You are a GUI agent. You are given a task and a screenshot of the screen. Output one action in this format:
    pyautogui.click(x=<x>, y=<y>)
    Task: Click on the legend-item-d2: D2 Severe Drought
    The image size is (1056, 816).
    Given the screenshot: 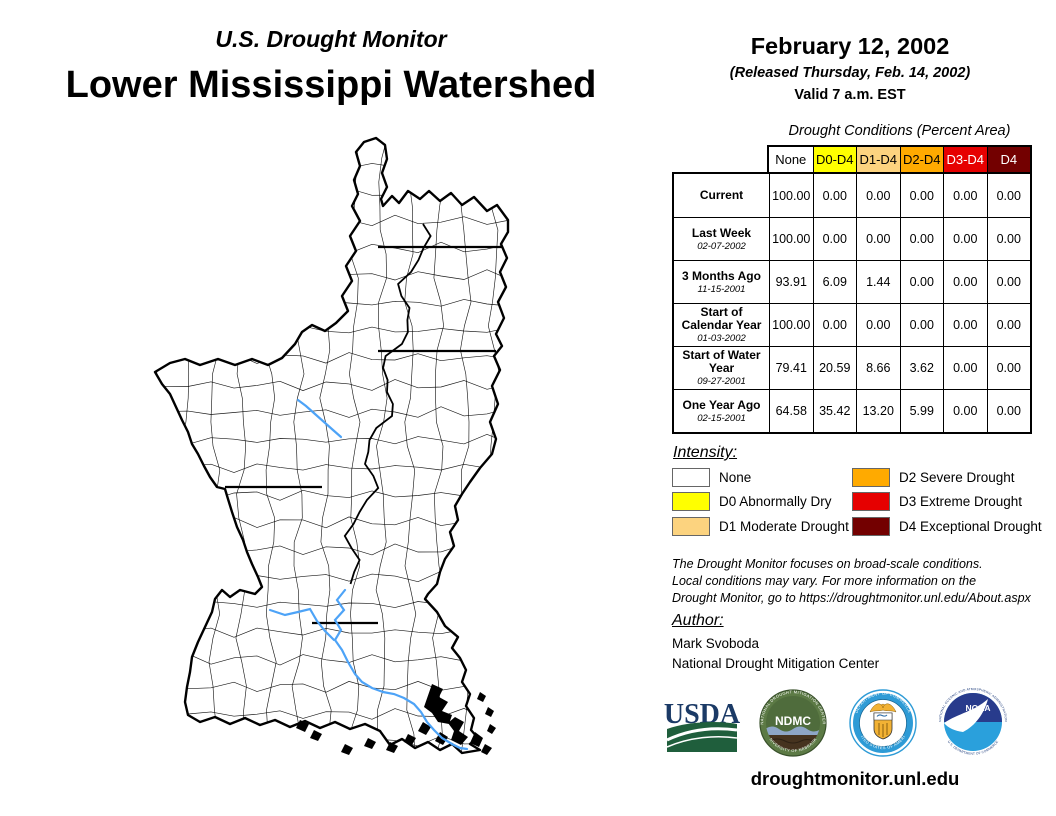 What is the action you would take?
    pyautogui.click(x=933, y=477)
    